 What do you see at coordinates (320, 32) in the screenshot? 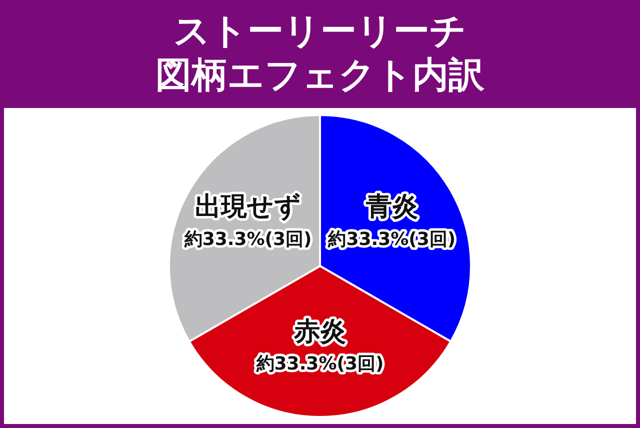
I see `chart-title: ストーリーリーチ` at bounding box center [320, 32].